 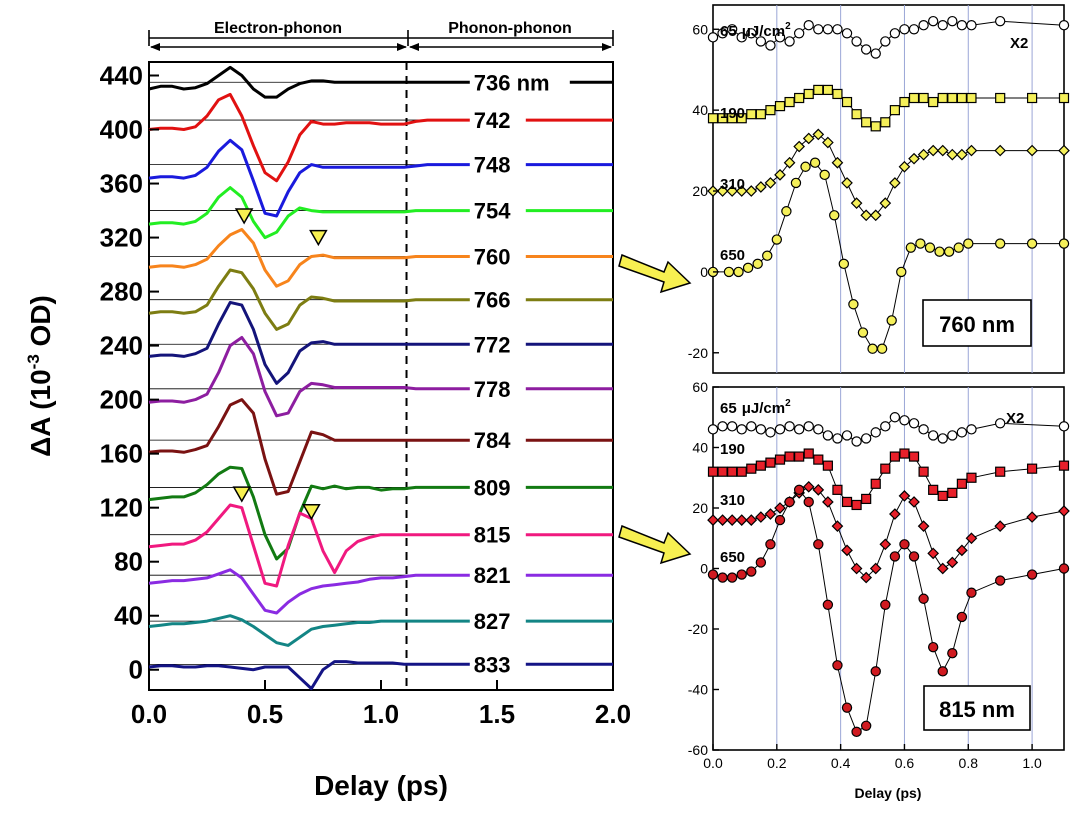 What do you see at coordinates (1019, 43) in the screenshot?
I see `scale-note: X2` at bounding box center [1019, 43].